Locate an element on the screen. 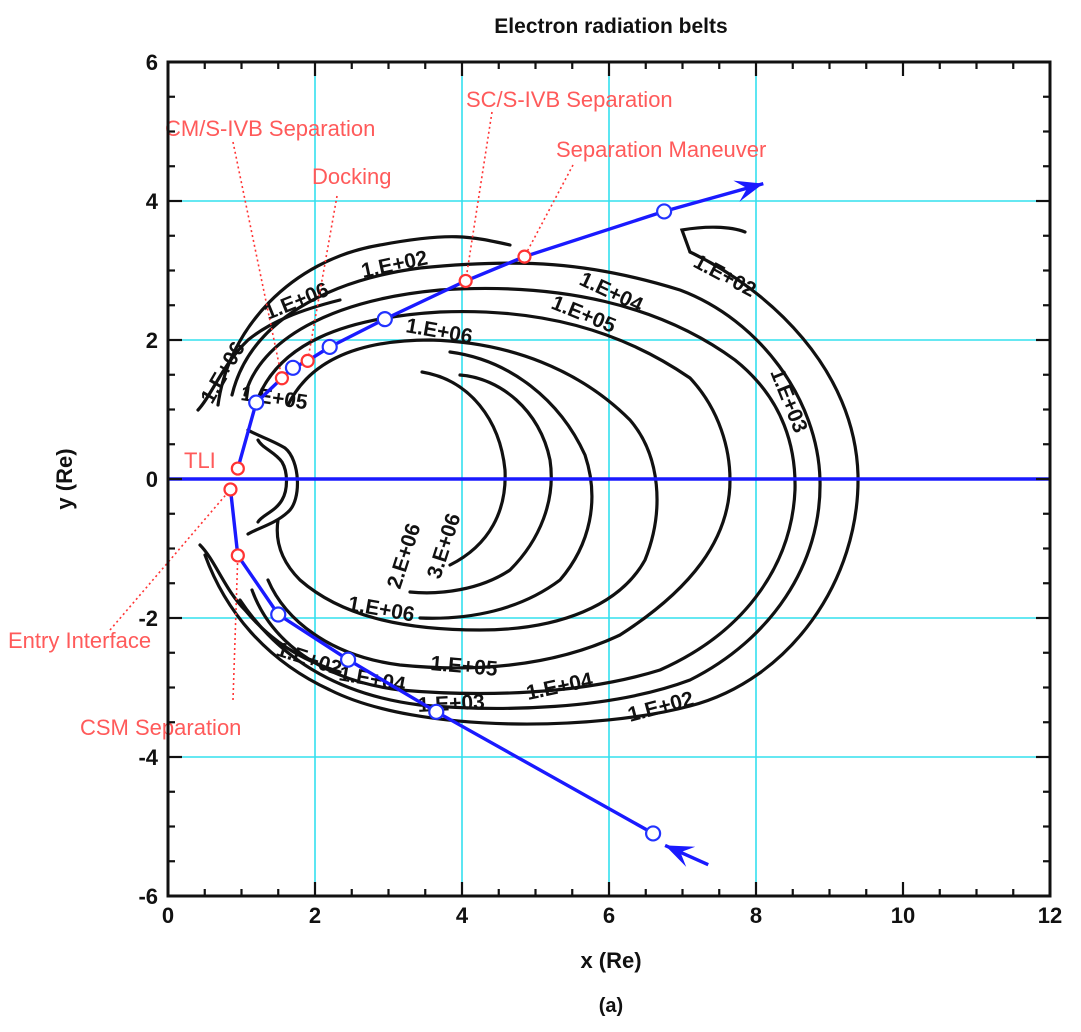  y-tick-label: 0 is located at coordinates (152, 479).